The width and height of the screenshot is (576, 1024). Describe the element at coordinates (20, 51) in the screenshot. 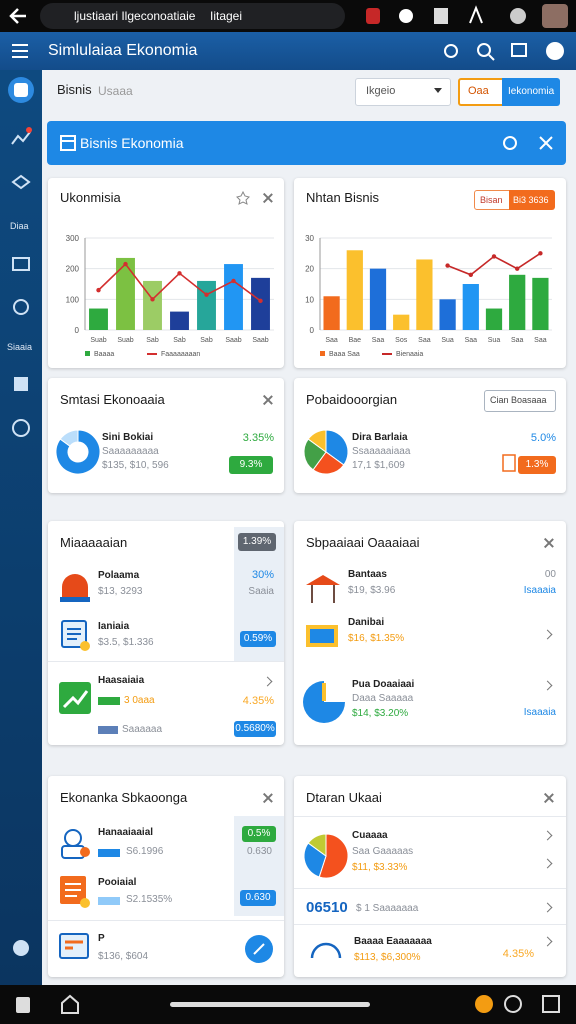

I see `menu-icon` at that location.